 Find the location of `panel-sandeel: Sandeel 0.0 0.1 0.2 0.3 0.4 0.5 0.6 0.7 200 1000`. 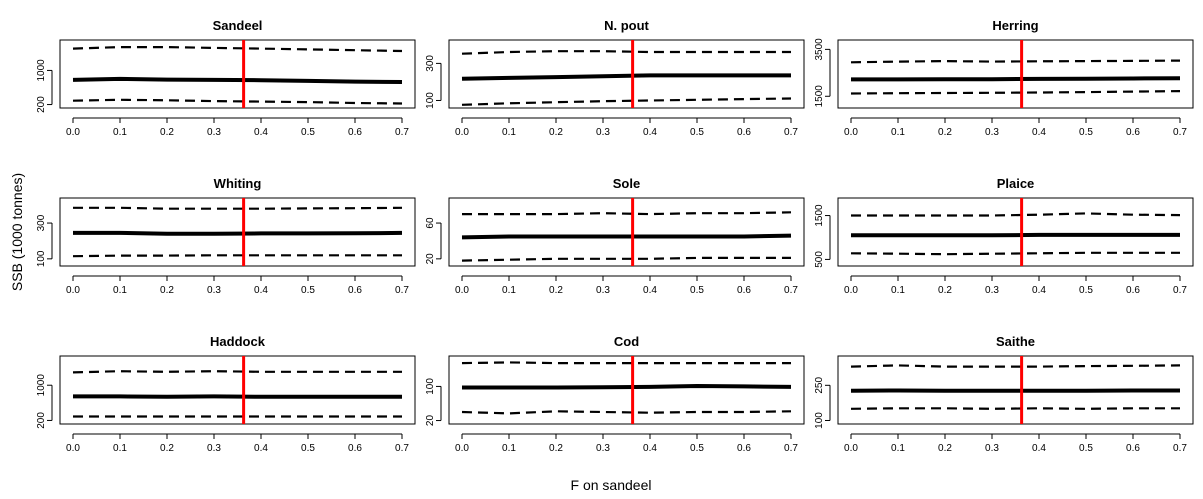

panel-sandeel: Sandeel 0.0 0.1 0.2 0.3 0.4 0.5 0.6 0.7 200 1000 is located at coordinates (226, 78).